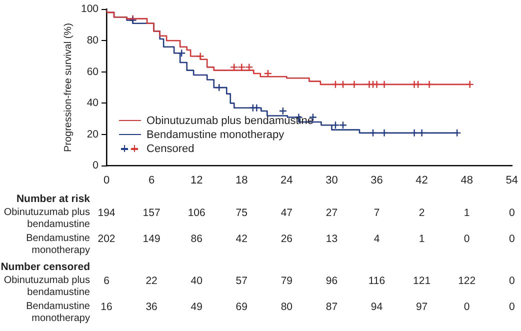 Image resolution: width=521 pixels, height=331 pixels. I want to click on y-tick-label: 80, so click(92, 40).